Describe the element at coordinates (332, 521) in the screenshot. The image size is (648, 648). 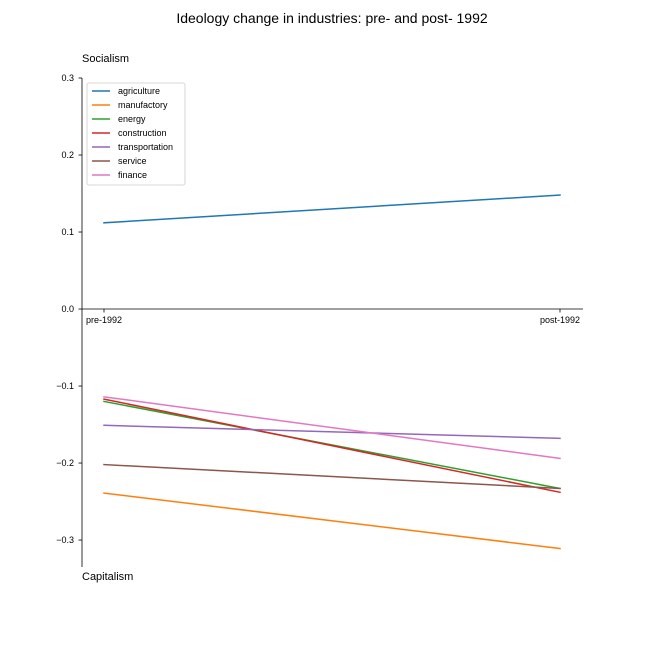
I see `series-line-manufactory` at that location.